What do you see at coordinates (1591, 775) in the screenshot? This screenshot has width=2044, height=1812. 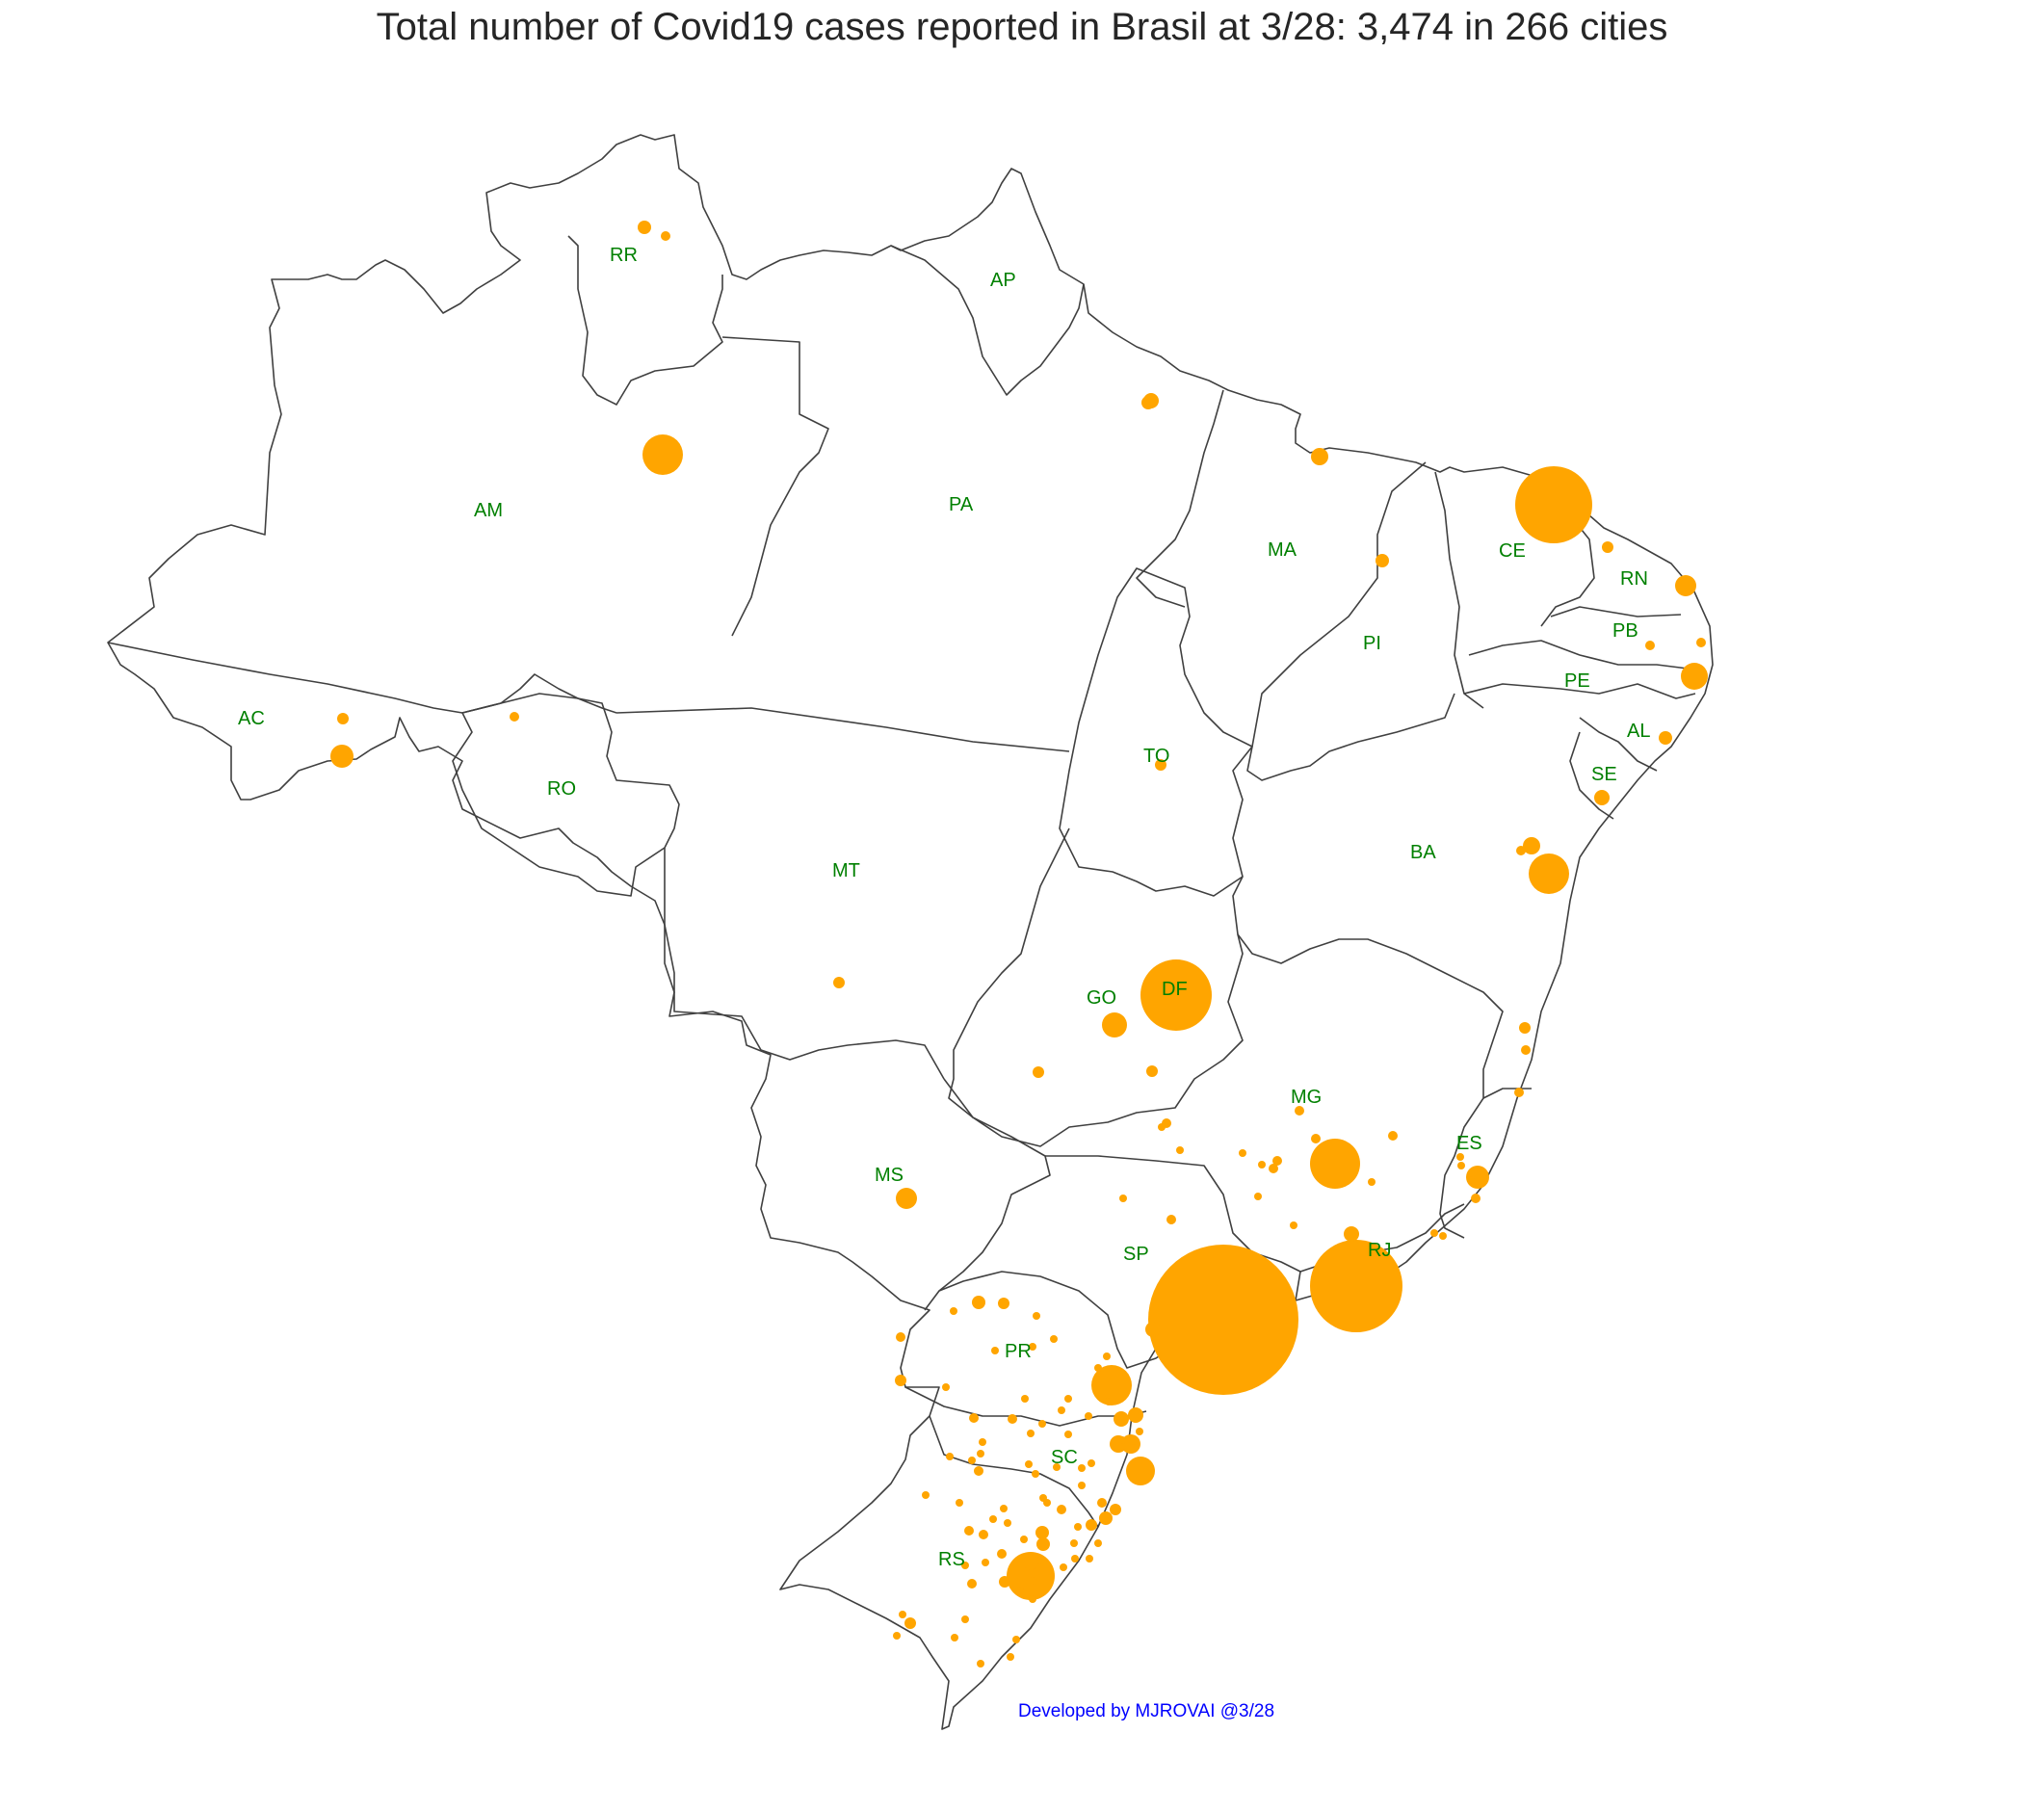 I see `border-se-ba` at bounding box center [1591, 775].